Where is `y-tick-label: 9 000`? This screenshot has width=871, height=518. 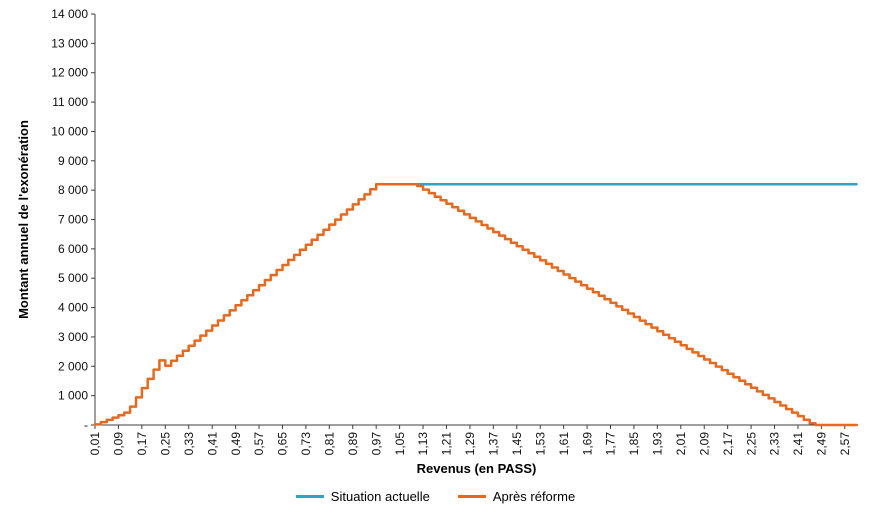
y-tick-label: 9 000 is located at coordinates (73, 161).